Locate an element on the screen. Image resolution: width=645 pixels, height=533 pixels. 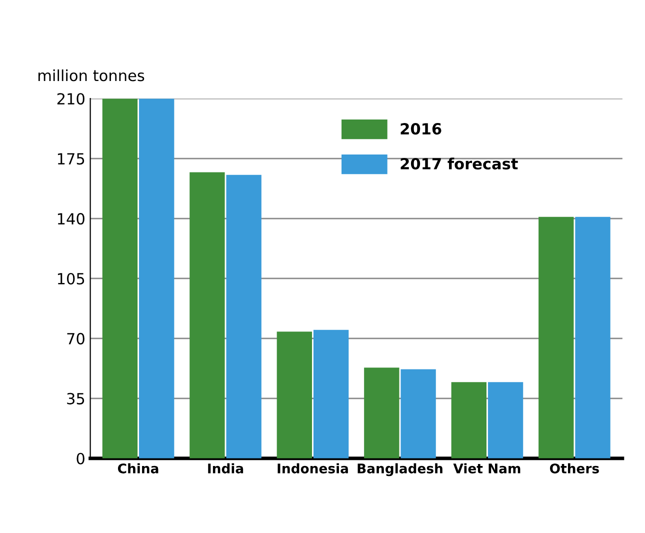
x-tick-label: Viet Nam is located at coordinates (486, 468).